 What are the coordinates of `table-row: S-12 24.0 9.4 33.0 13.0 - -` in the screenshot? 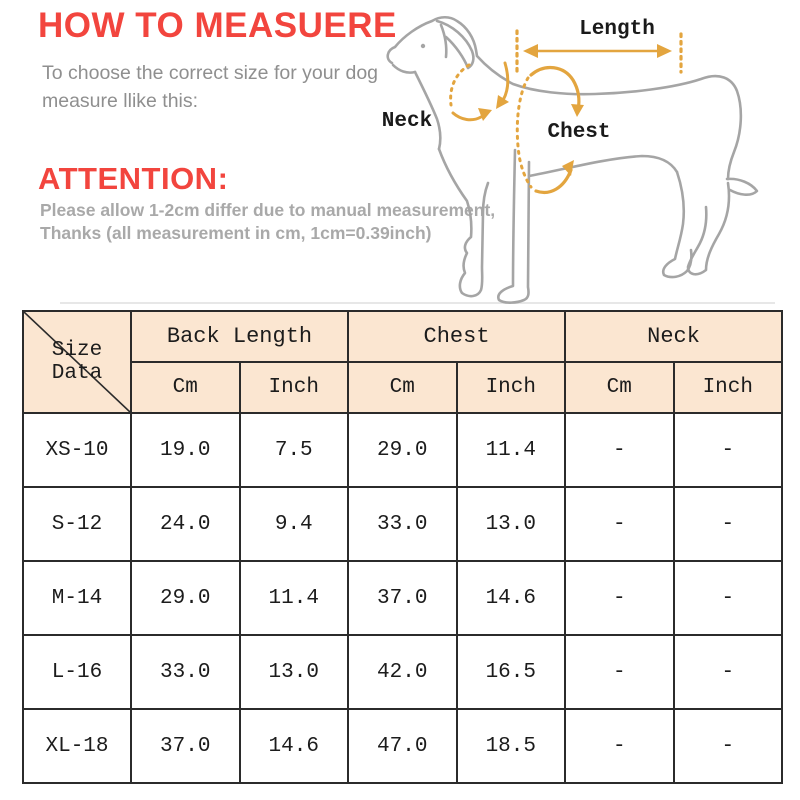 It's located at (403, 524).